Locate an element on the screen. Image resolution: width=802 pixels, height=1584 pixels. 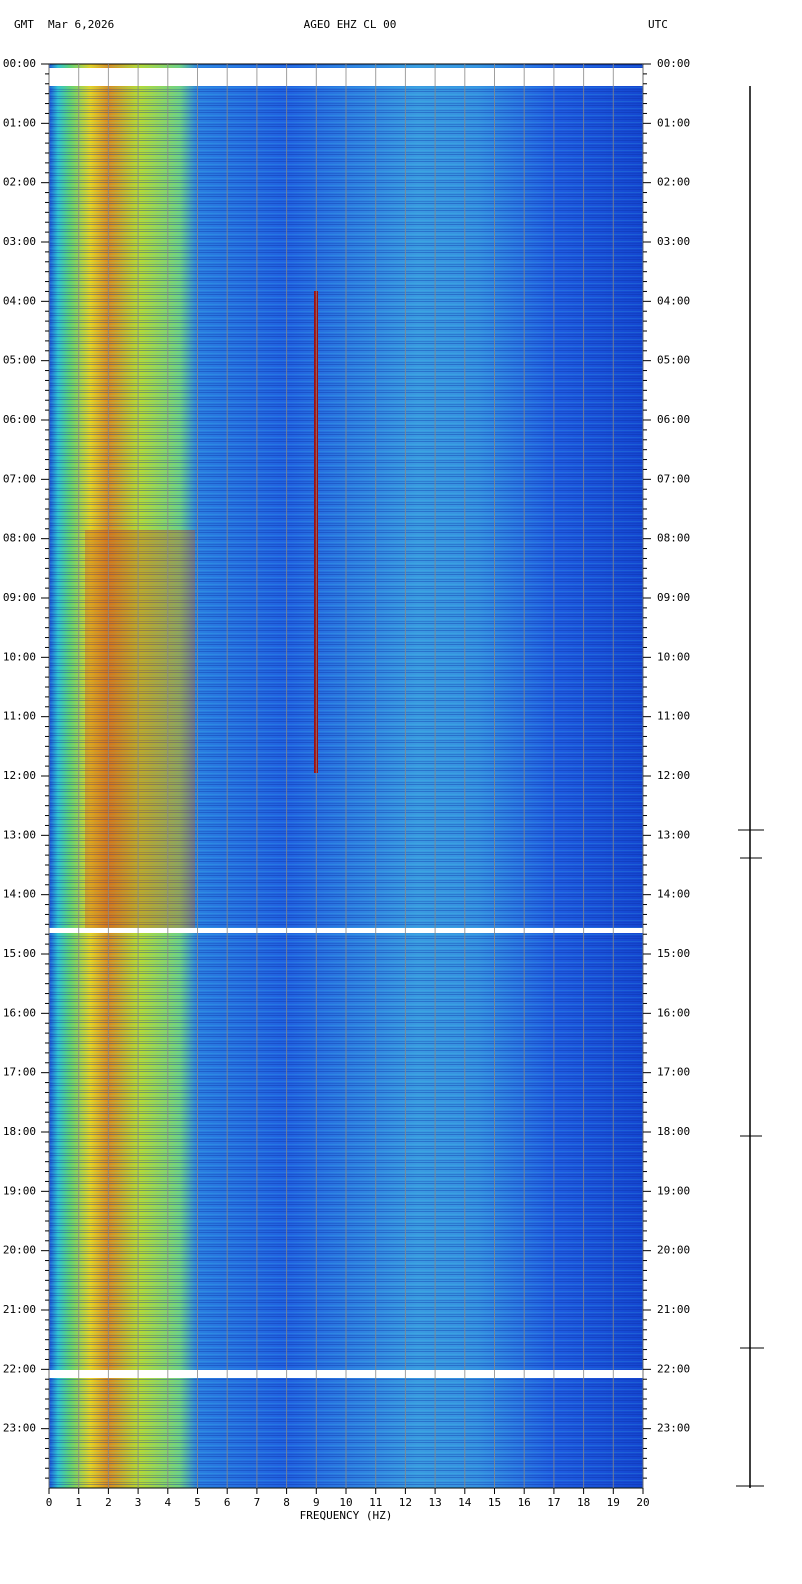
x-tick-label: 16 is located at coordinates (524, 1502).